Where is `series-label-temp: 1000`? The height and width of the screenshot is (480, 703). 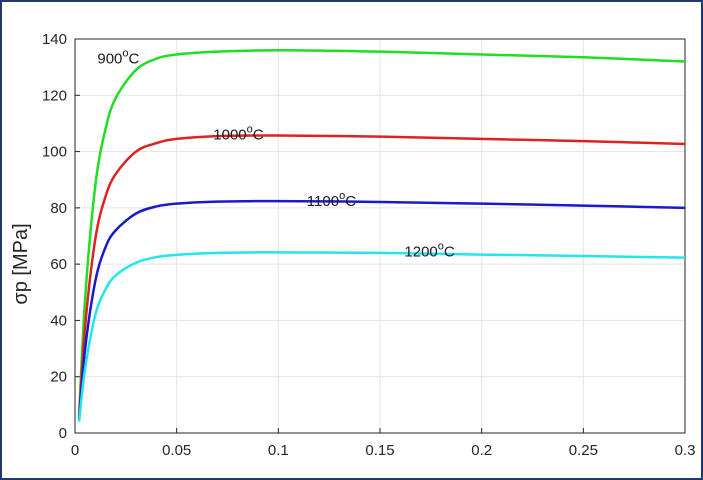 series-label-temp: 1000 is located at coordinates (229, 135).